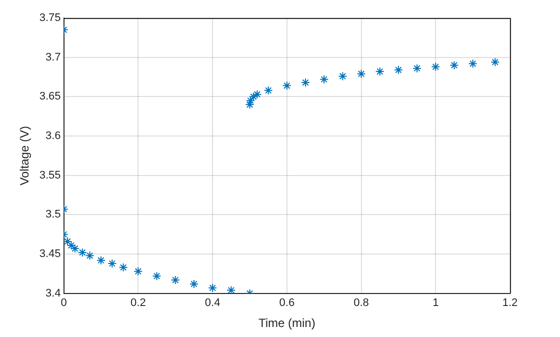 This screenshot has width=560, height=337. Describe the element at coordinates (287, 303) in the screenshot. I see `x-tick-label: 0.6` at that location.